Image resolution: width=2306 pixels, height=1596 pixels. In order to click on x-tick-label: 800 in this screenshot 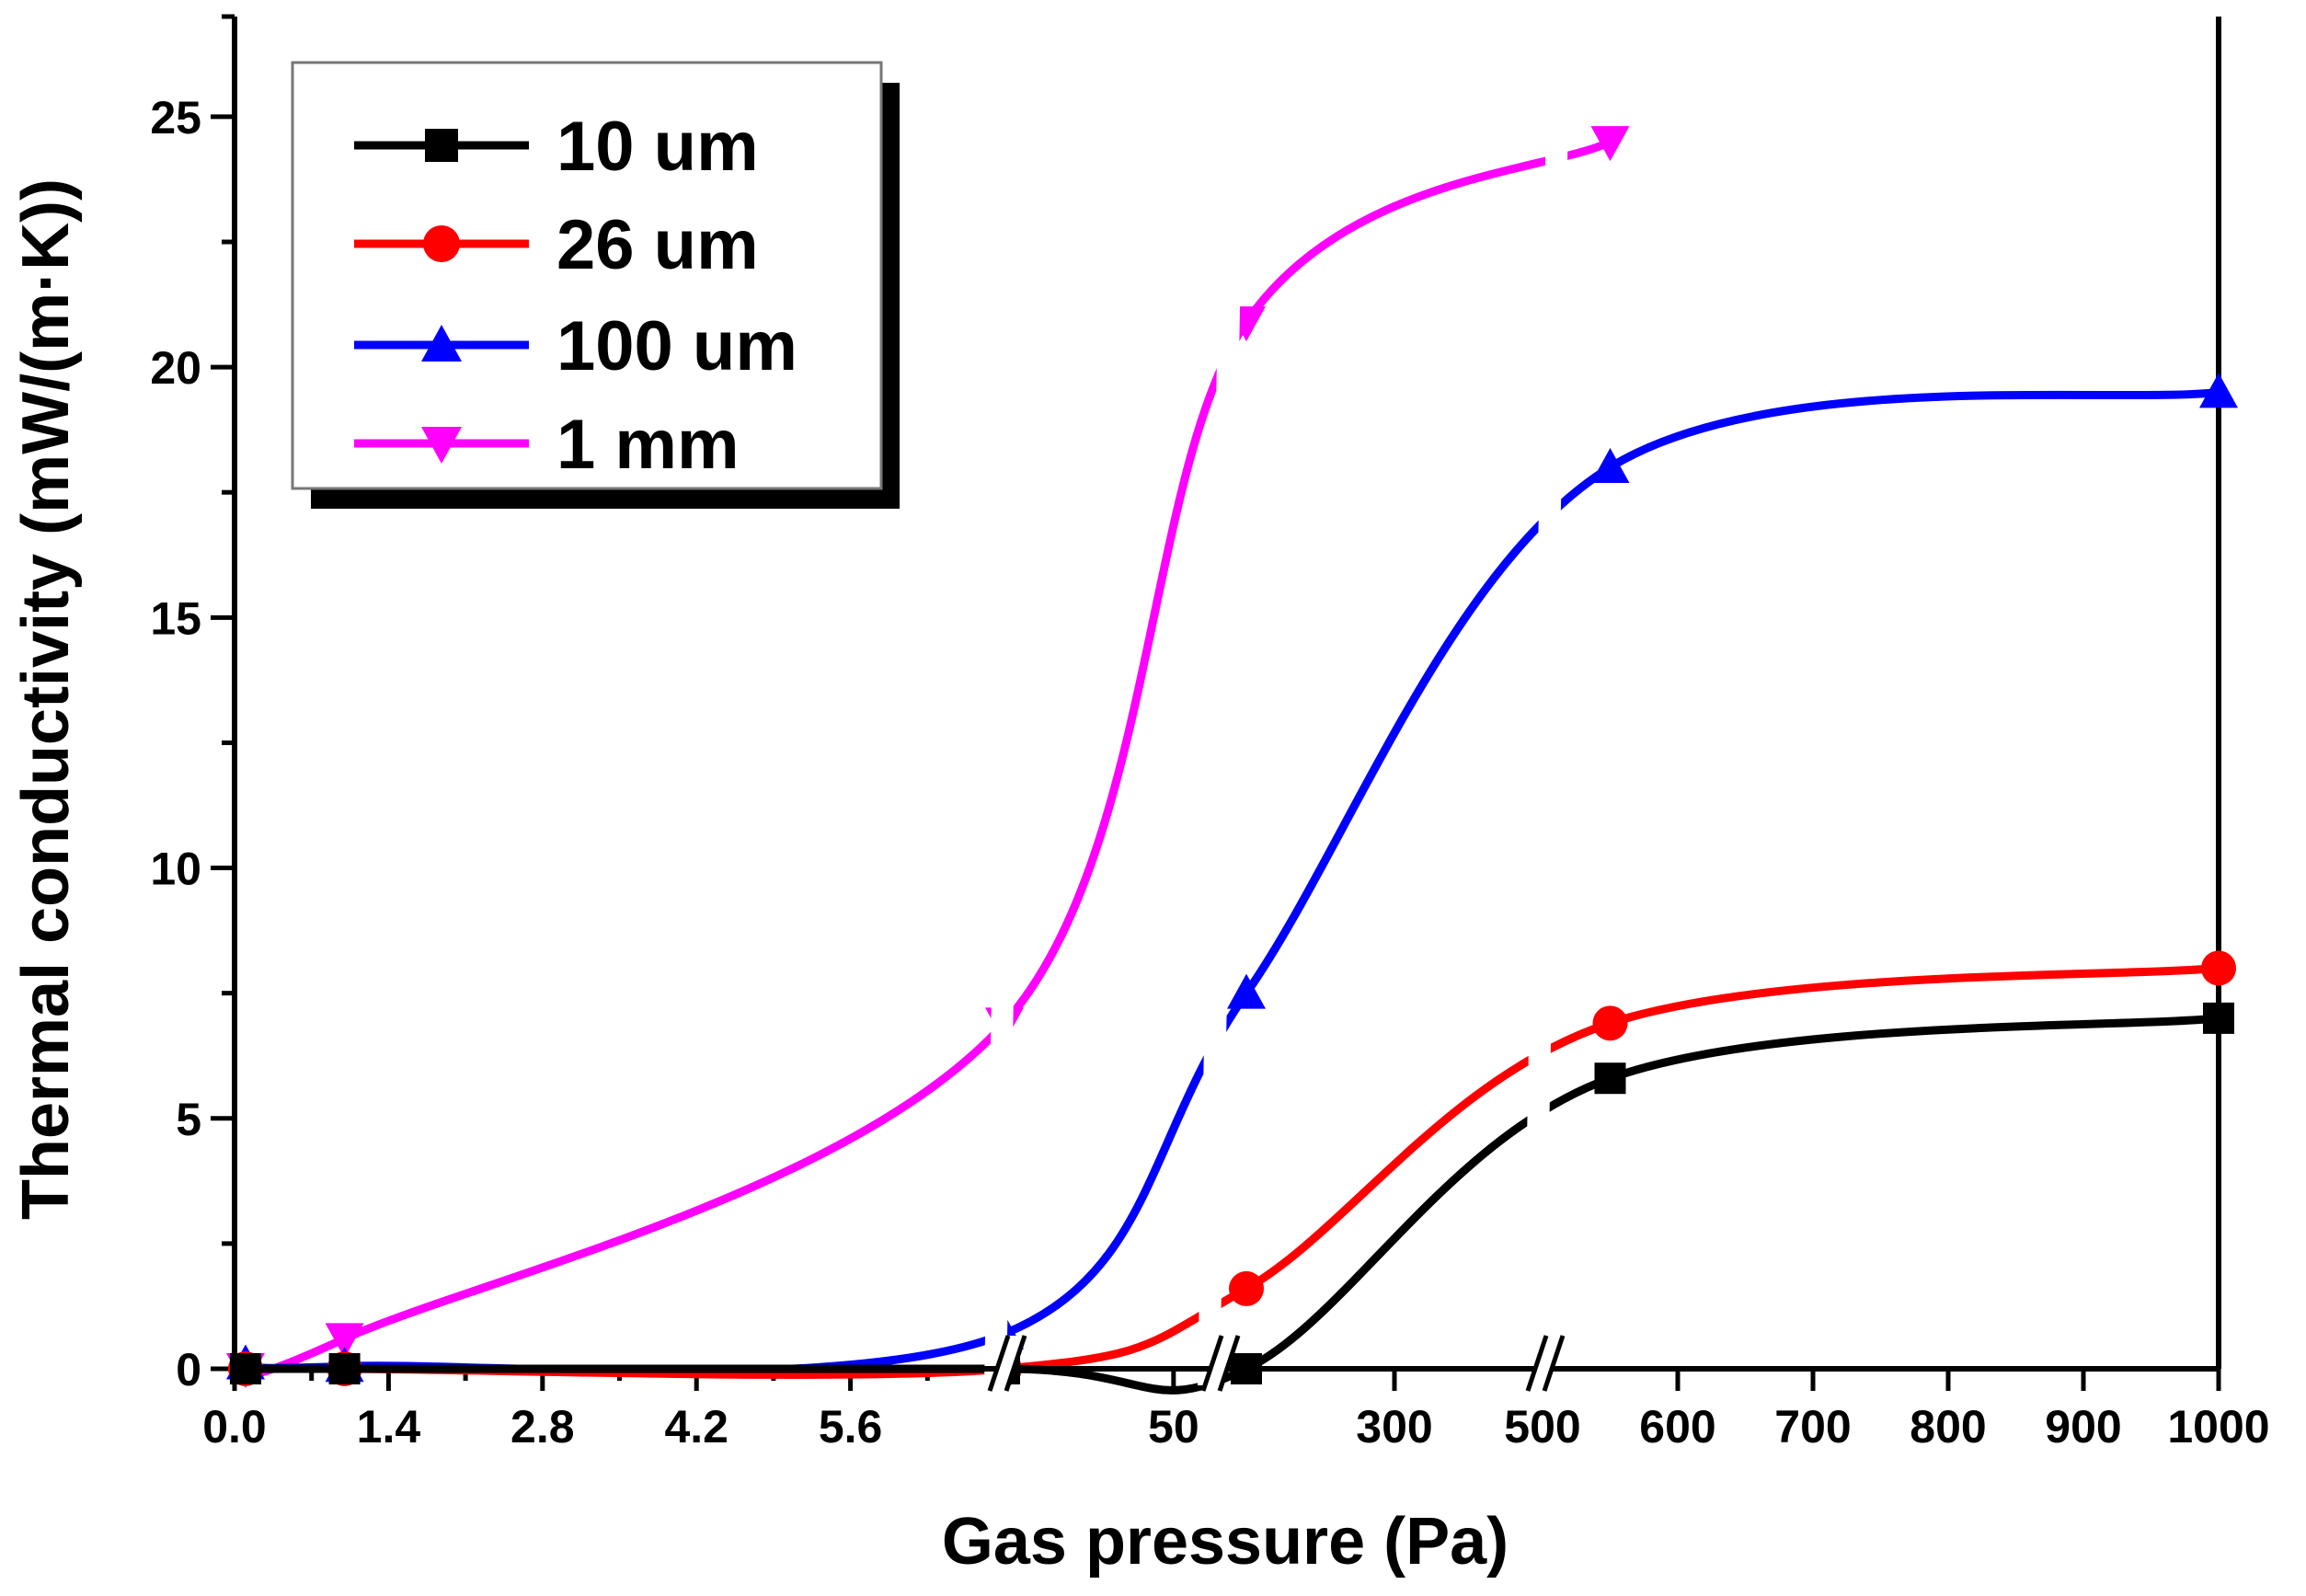, I will do `click(1948, 1427)`.